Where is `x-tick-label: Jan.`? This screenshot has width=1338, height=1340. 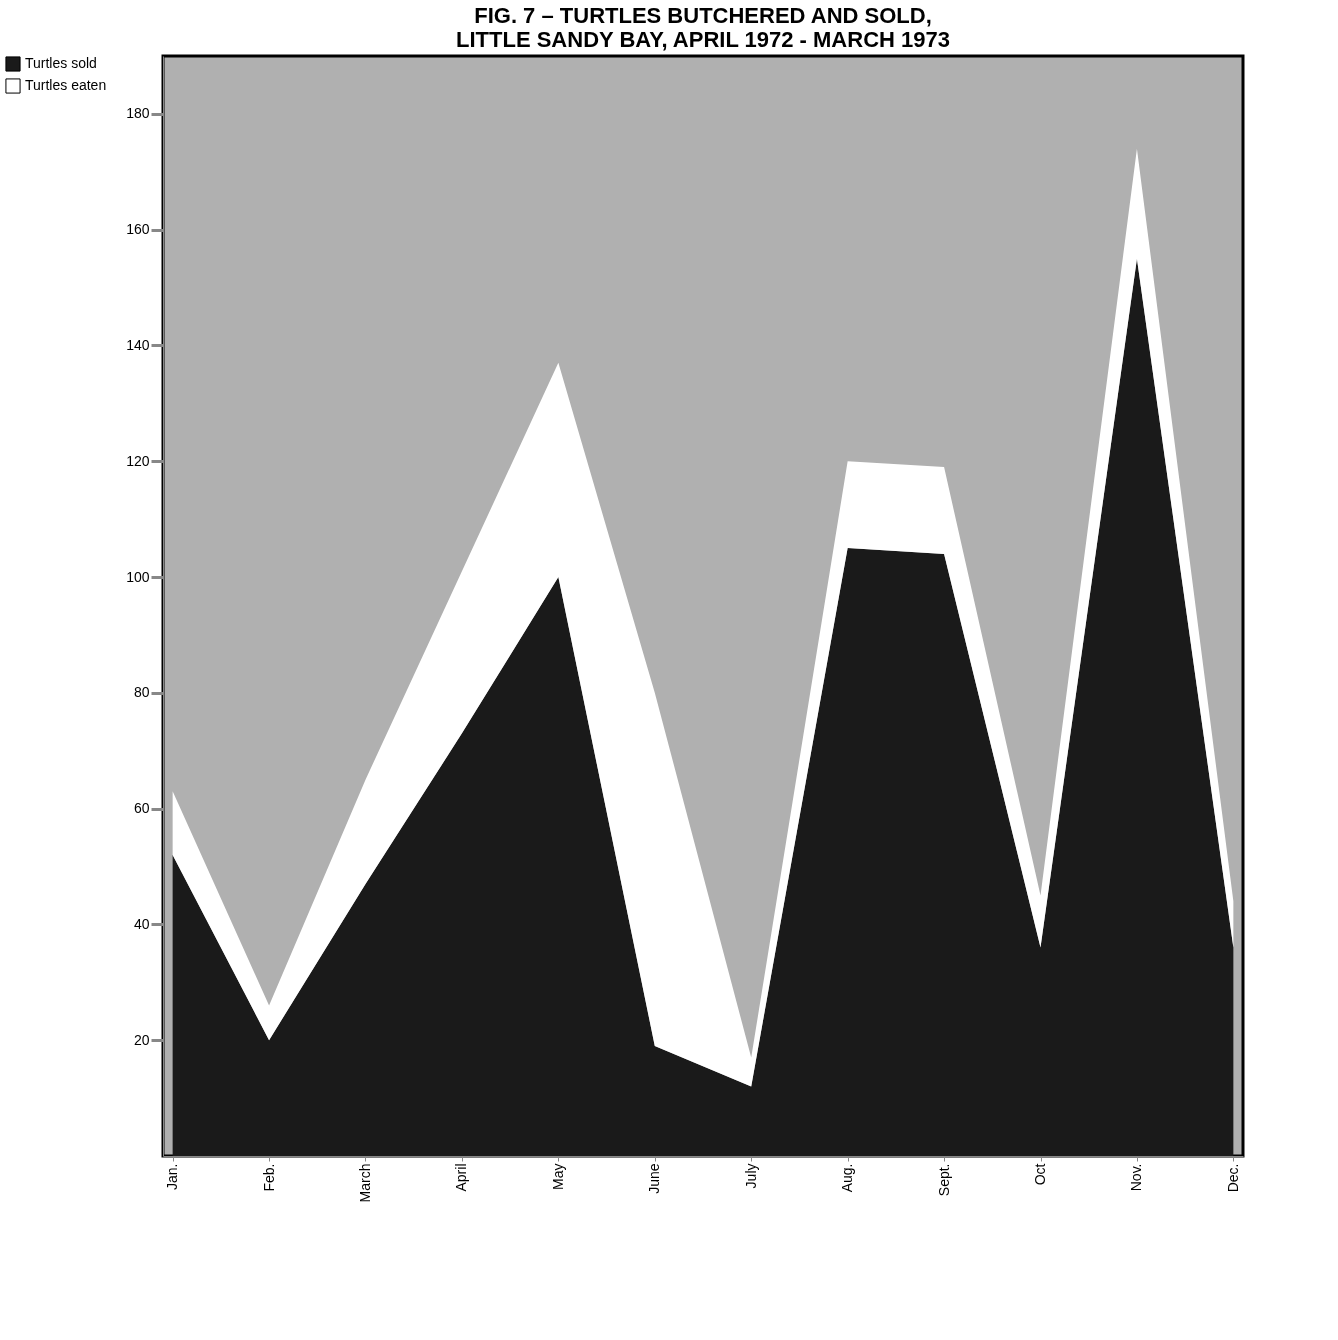
x-tick-label: Jan. is located at coordinates (172, 1176).